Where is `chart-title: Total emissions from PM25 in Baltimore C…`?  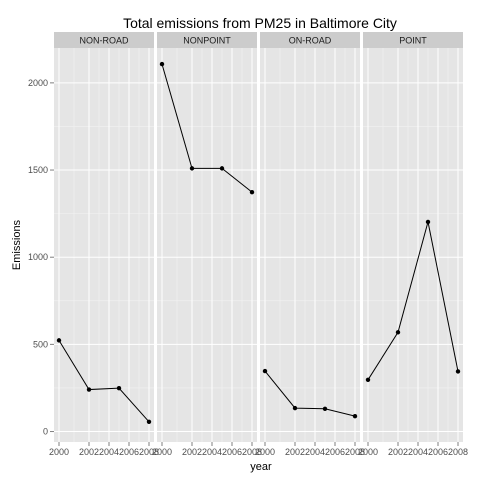
chart-title: Total emissions from PM25 in Baltimore C… is located at coordinates (260, 23).